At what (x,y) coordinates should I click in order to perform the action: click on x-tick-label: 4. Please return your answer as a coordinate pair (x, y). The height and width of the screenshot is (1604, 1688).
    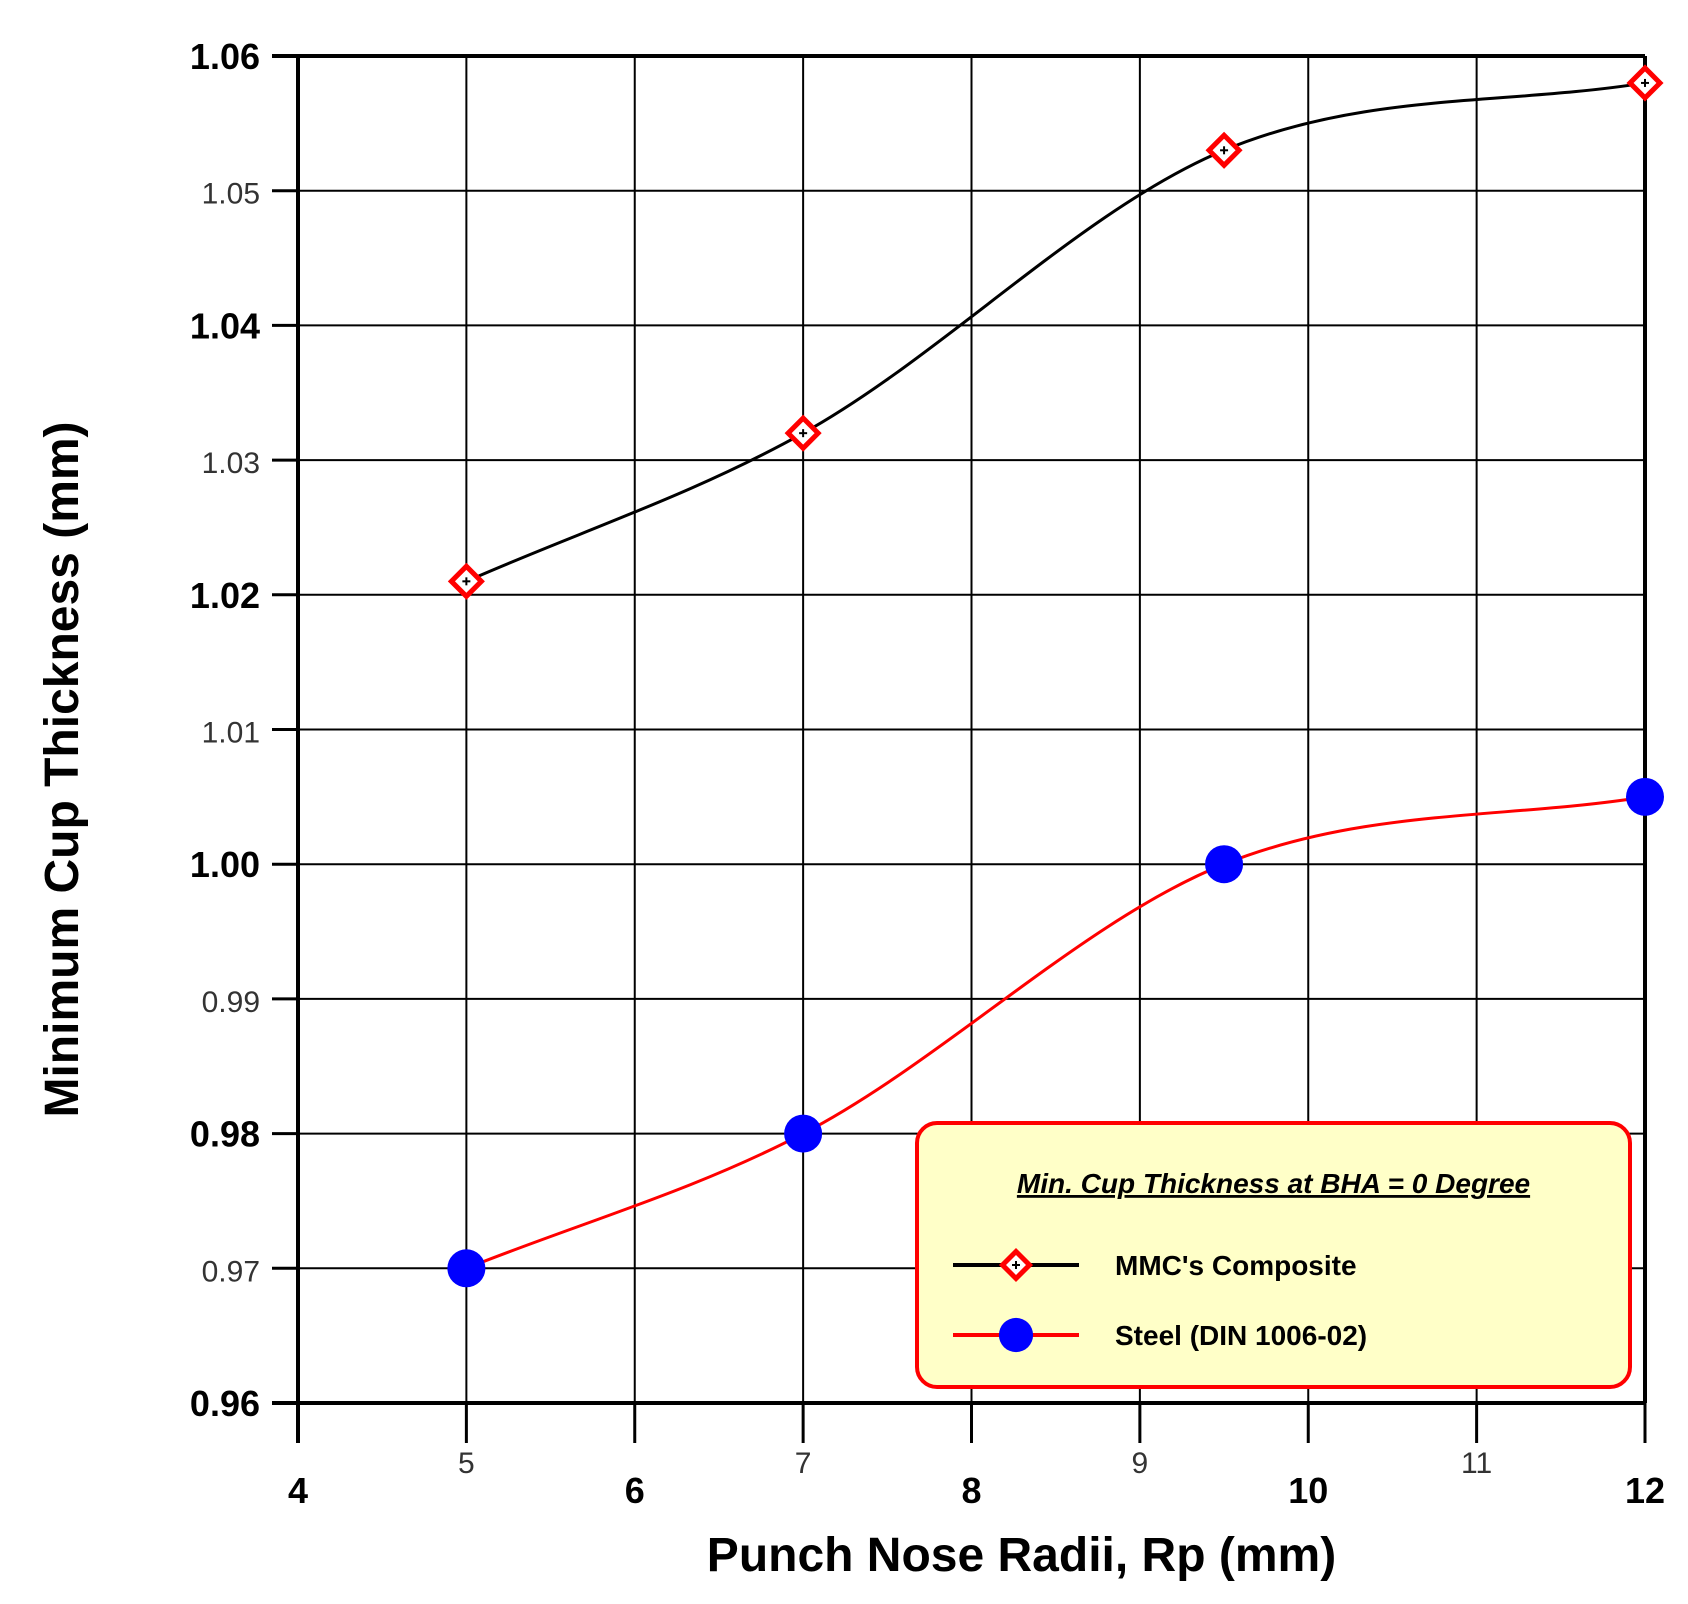
    Looking at the image, I should click on (298, 1490).